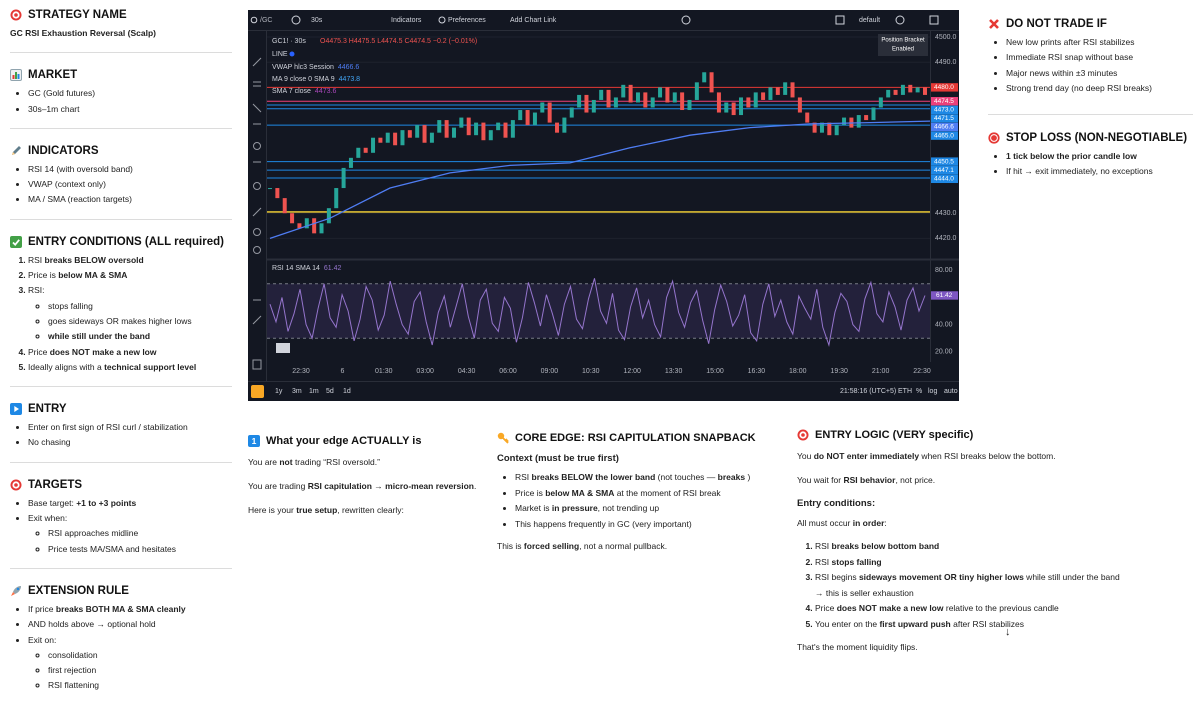 Image resolution: width=1200 pixels, height=714 pixels. What do you see at coordinates (279, 391) in the screenshot?
I see `timeframe: 1y` at bounding box center [279, 391].